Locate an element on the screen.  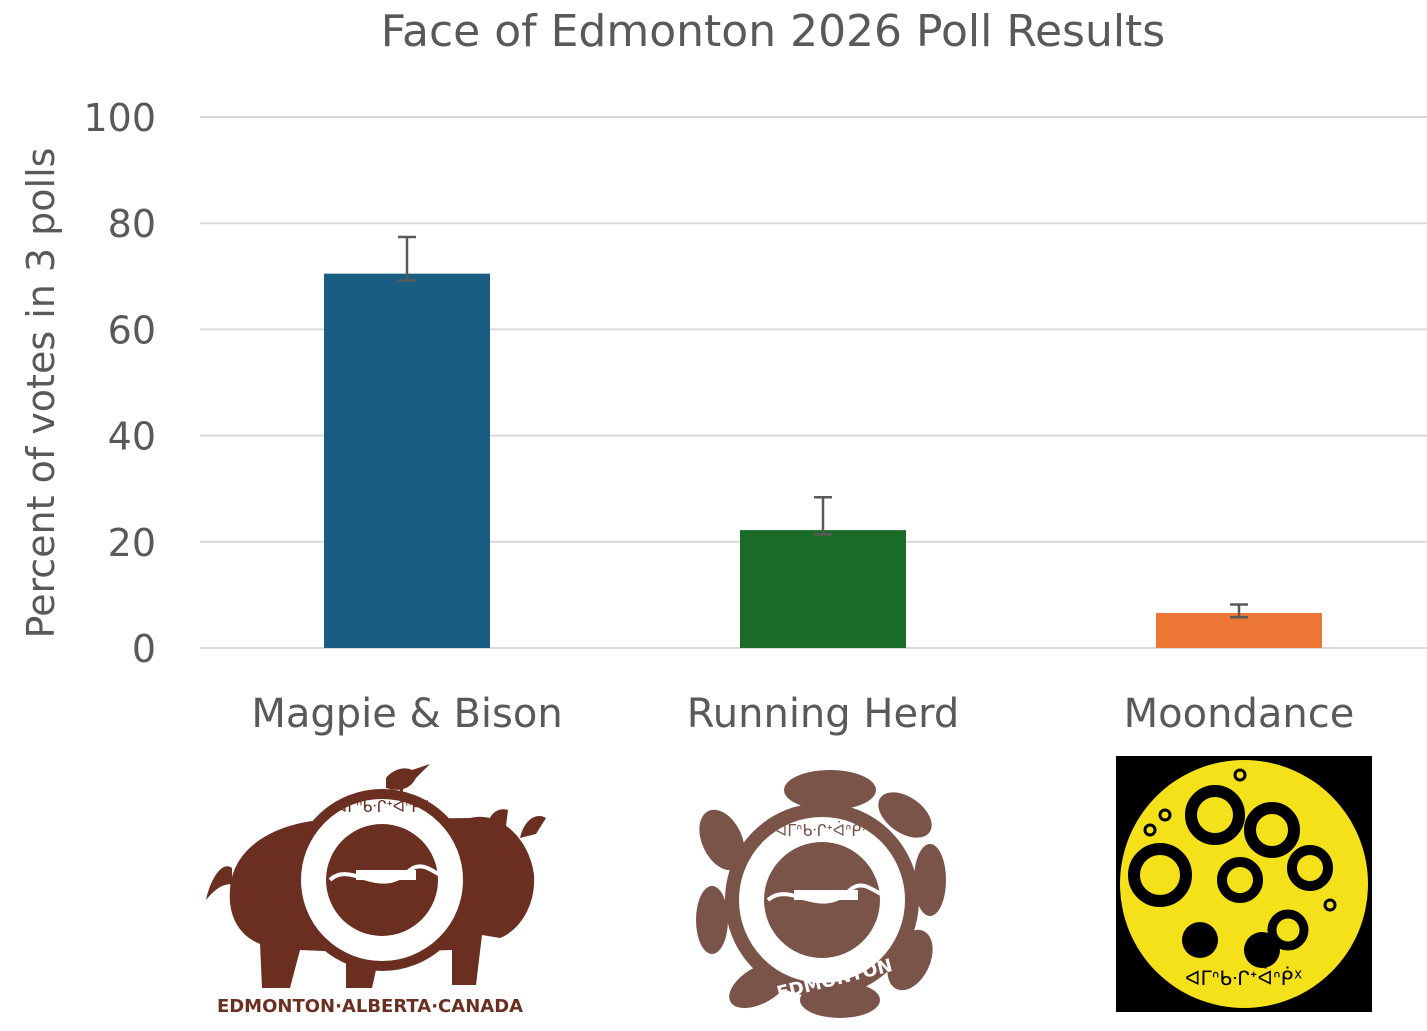
moondance-logo: ᐊᒥᐢᑲᐧᒋᕀᐋᐢᑮᕽ is located at coordinates (1244, 884).